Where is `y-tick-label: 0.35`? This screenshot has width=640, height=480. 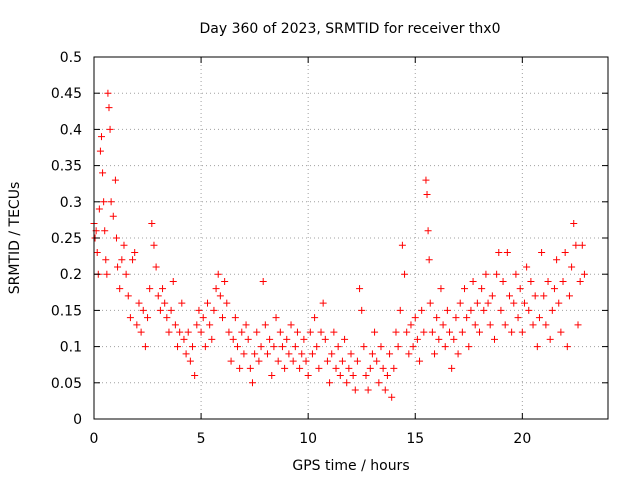
y-tick-label: 0.35 is located at coordinates (66, 167).